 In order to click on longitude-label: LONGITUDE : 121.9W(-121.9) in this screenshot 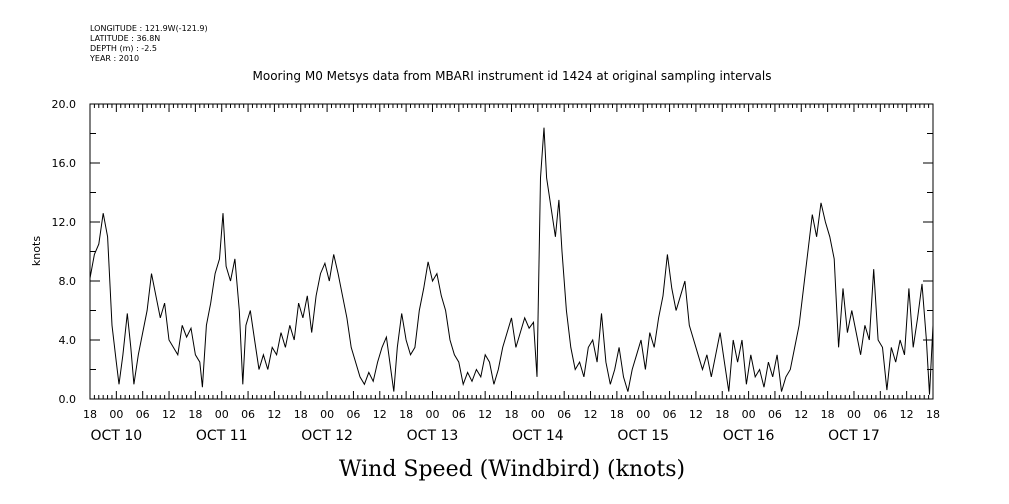, I will do `click(149, 28)`.